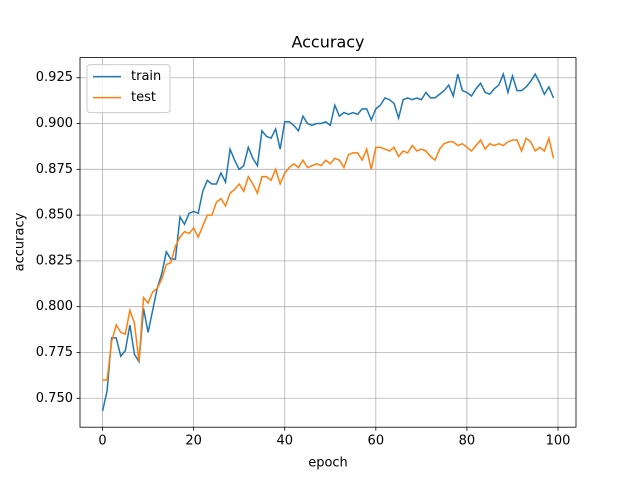  What do you see at coordinates (143, 97) in the screenshot?
I see `legend-label: test` at bounding box center [143, 97].